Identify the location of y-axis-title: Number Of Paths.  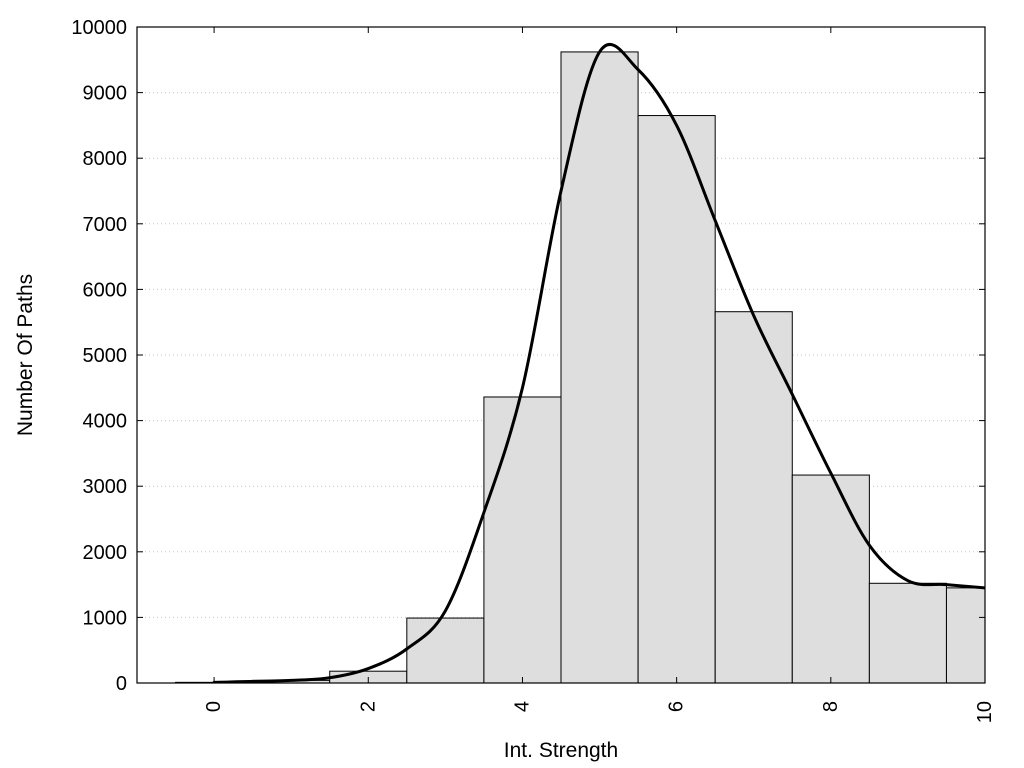
(25, 355).